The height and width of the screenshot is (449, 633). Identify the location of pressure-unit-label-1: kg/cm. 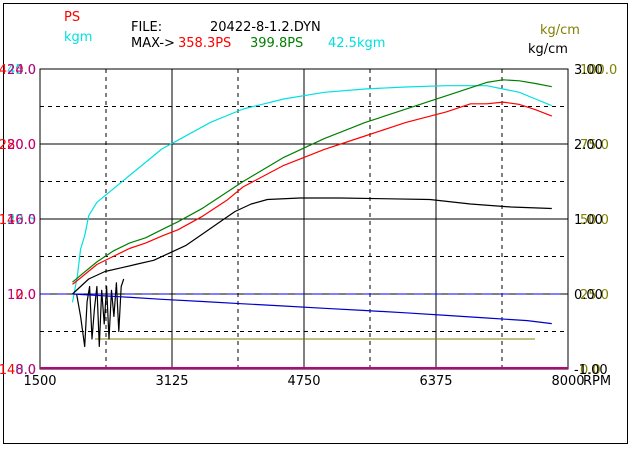
(560, 30).